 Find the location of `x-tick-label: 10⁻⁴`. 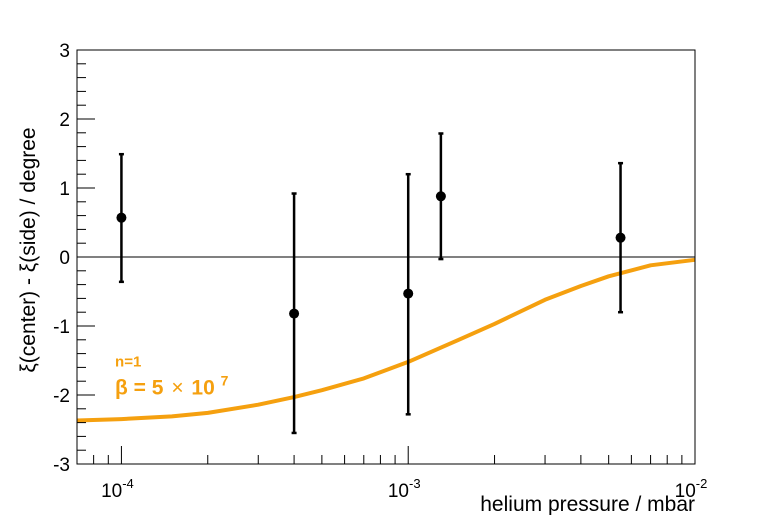

x-tick-label: 10⁻⁴ is located at coordinates (117, 489).